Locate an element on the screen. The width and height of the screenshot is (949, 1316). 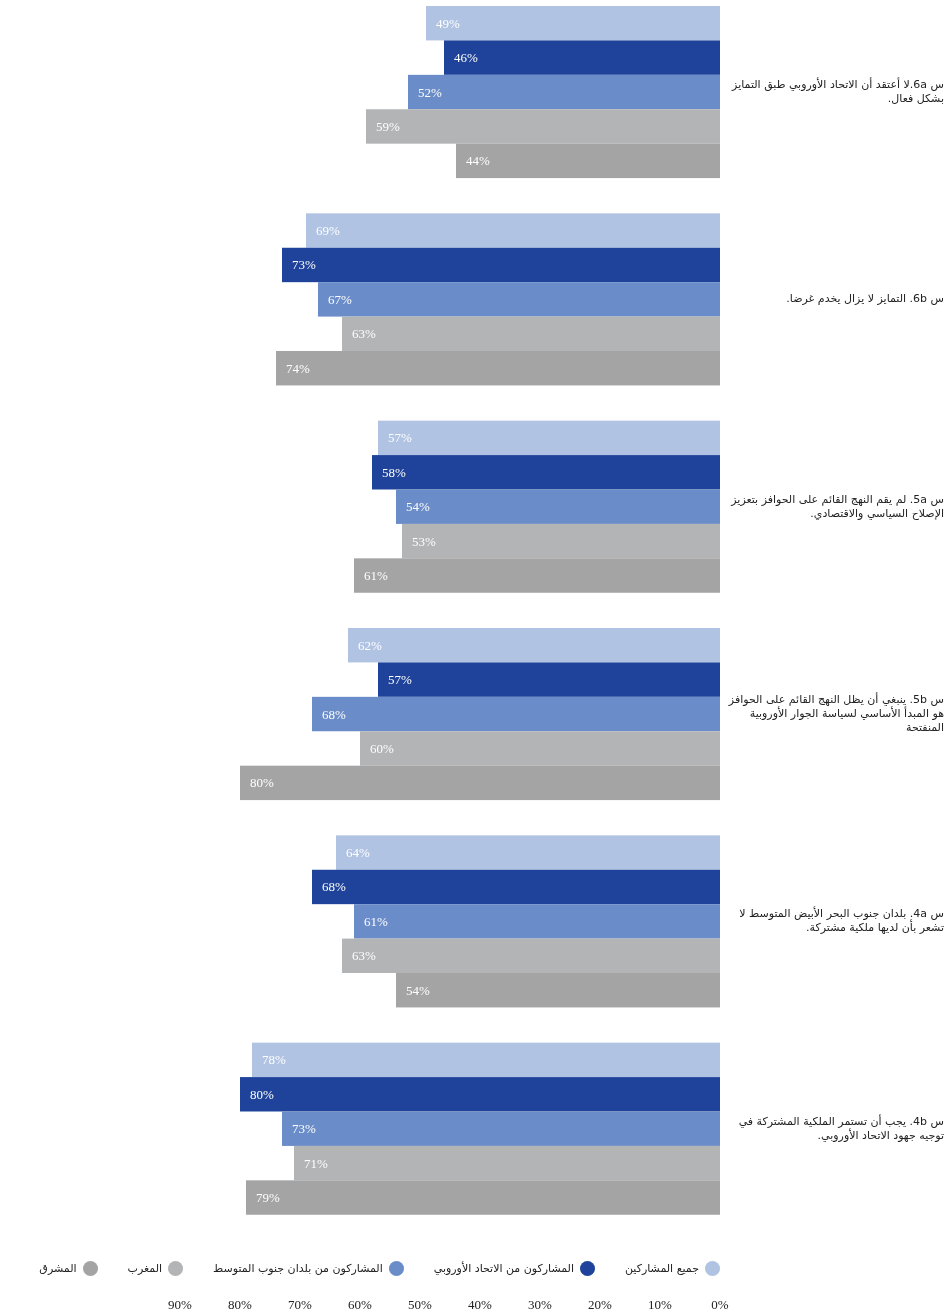
x-tick-label: 40% is located at coordinates (480, 1304).